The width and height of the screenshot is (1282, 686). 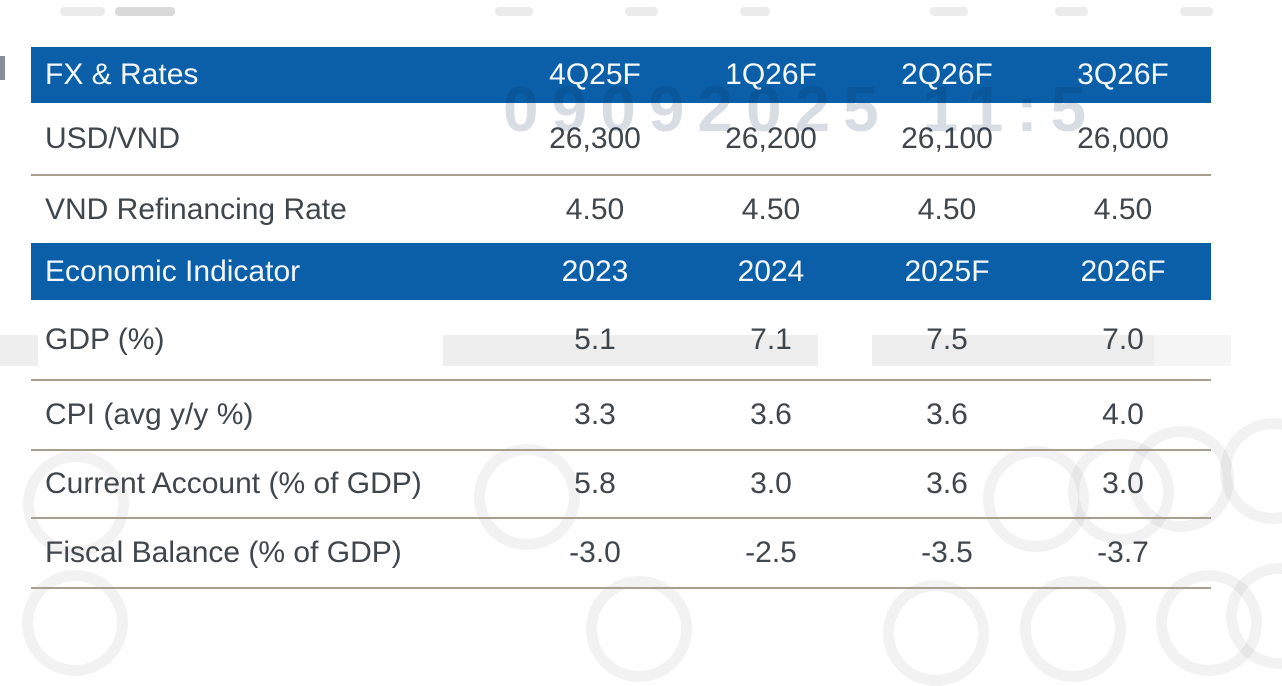 What do you see at coordinates (1123, 414) in the screenshot?
I see `cell-value: 4.0` at bounding box center [1123, 414].